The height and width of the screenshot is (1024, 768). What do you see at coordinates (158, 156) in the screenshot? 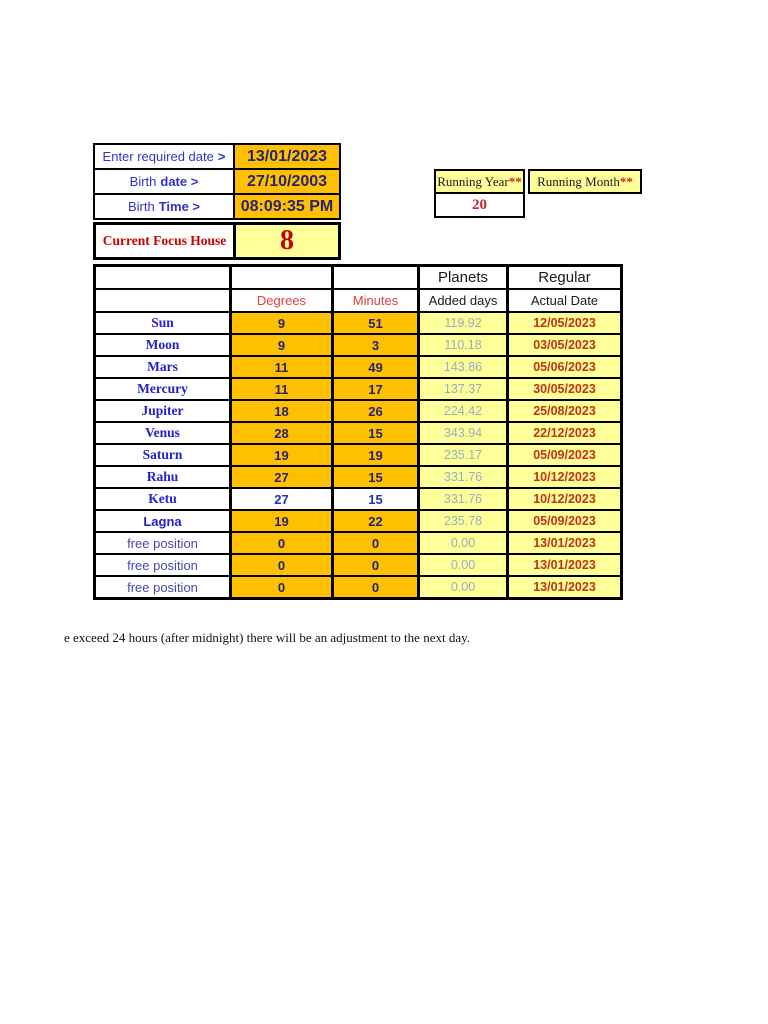
I see `label-text: Enter required date` at bounding box center [158, 156].